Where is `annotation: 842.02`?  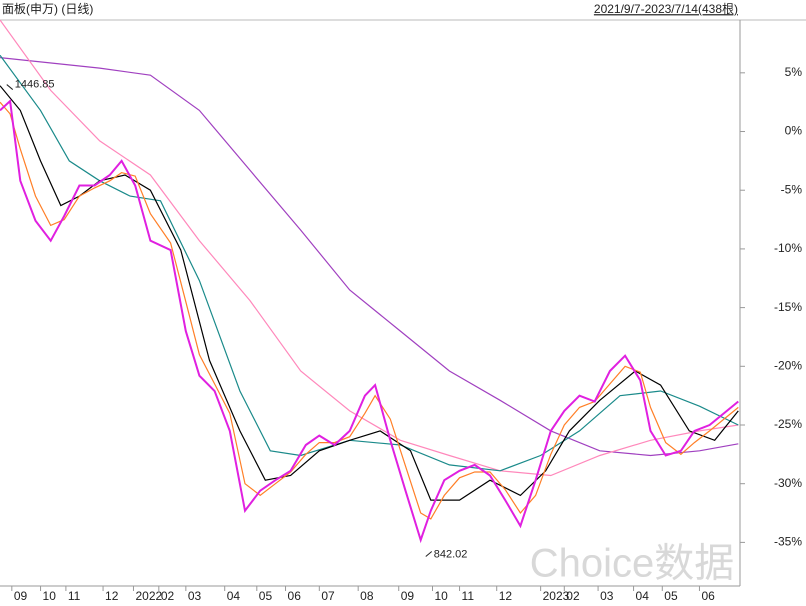 annotation: 842.02 is located at coordinates (451, 554).